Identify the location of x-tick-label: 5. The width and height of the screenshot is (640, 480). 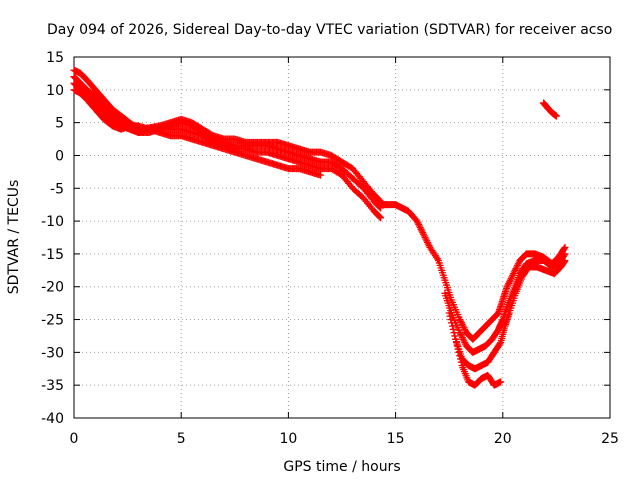
(181, 439).